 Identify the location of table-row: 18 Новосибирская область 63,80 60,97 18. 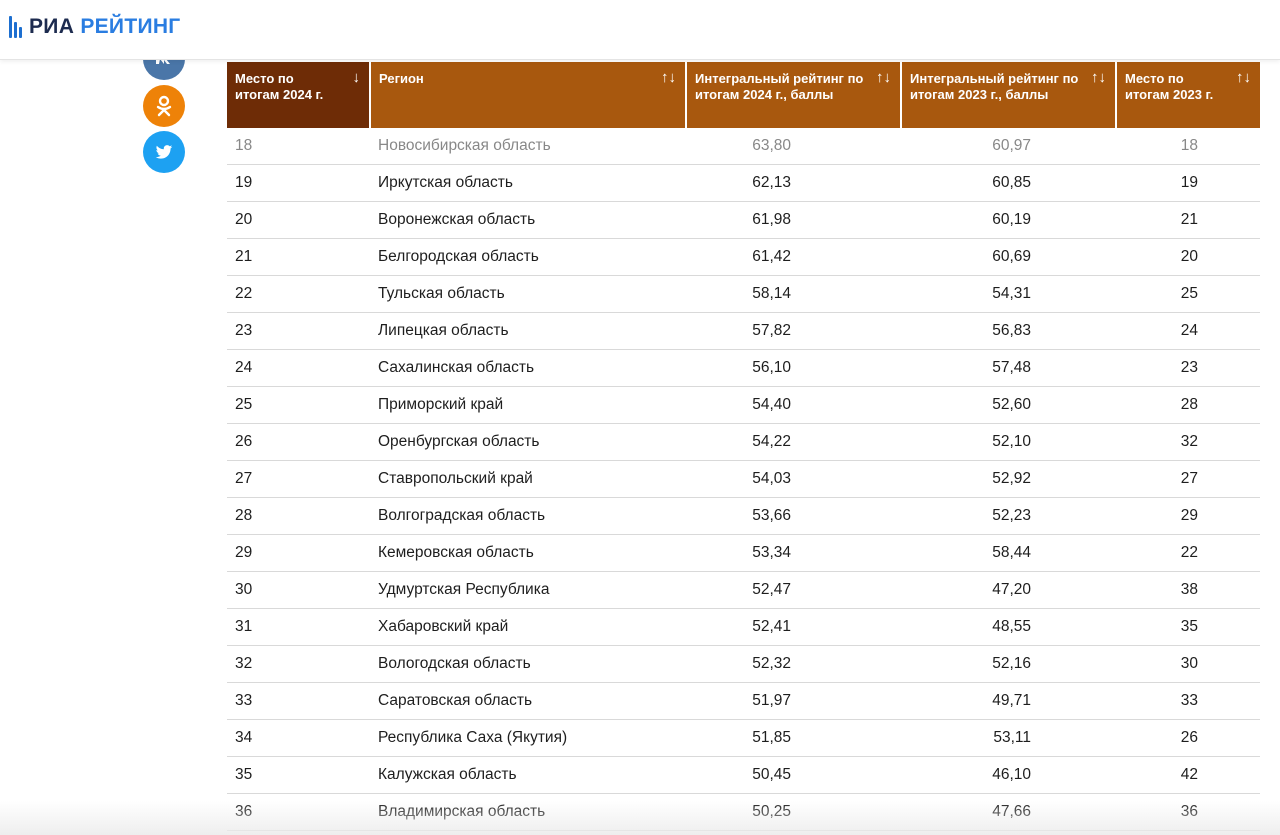
(743, 146).